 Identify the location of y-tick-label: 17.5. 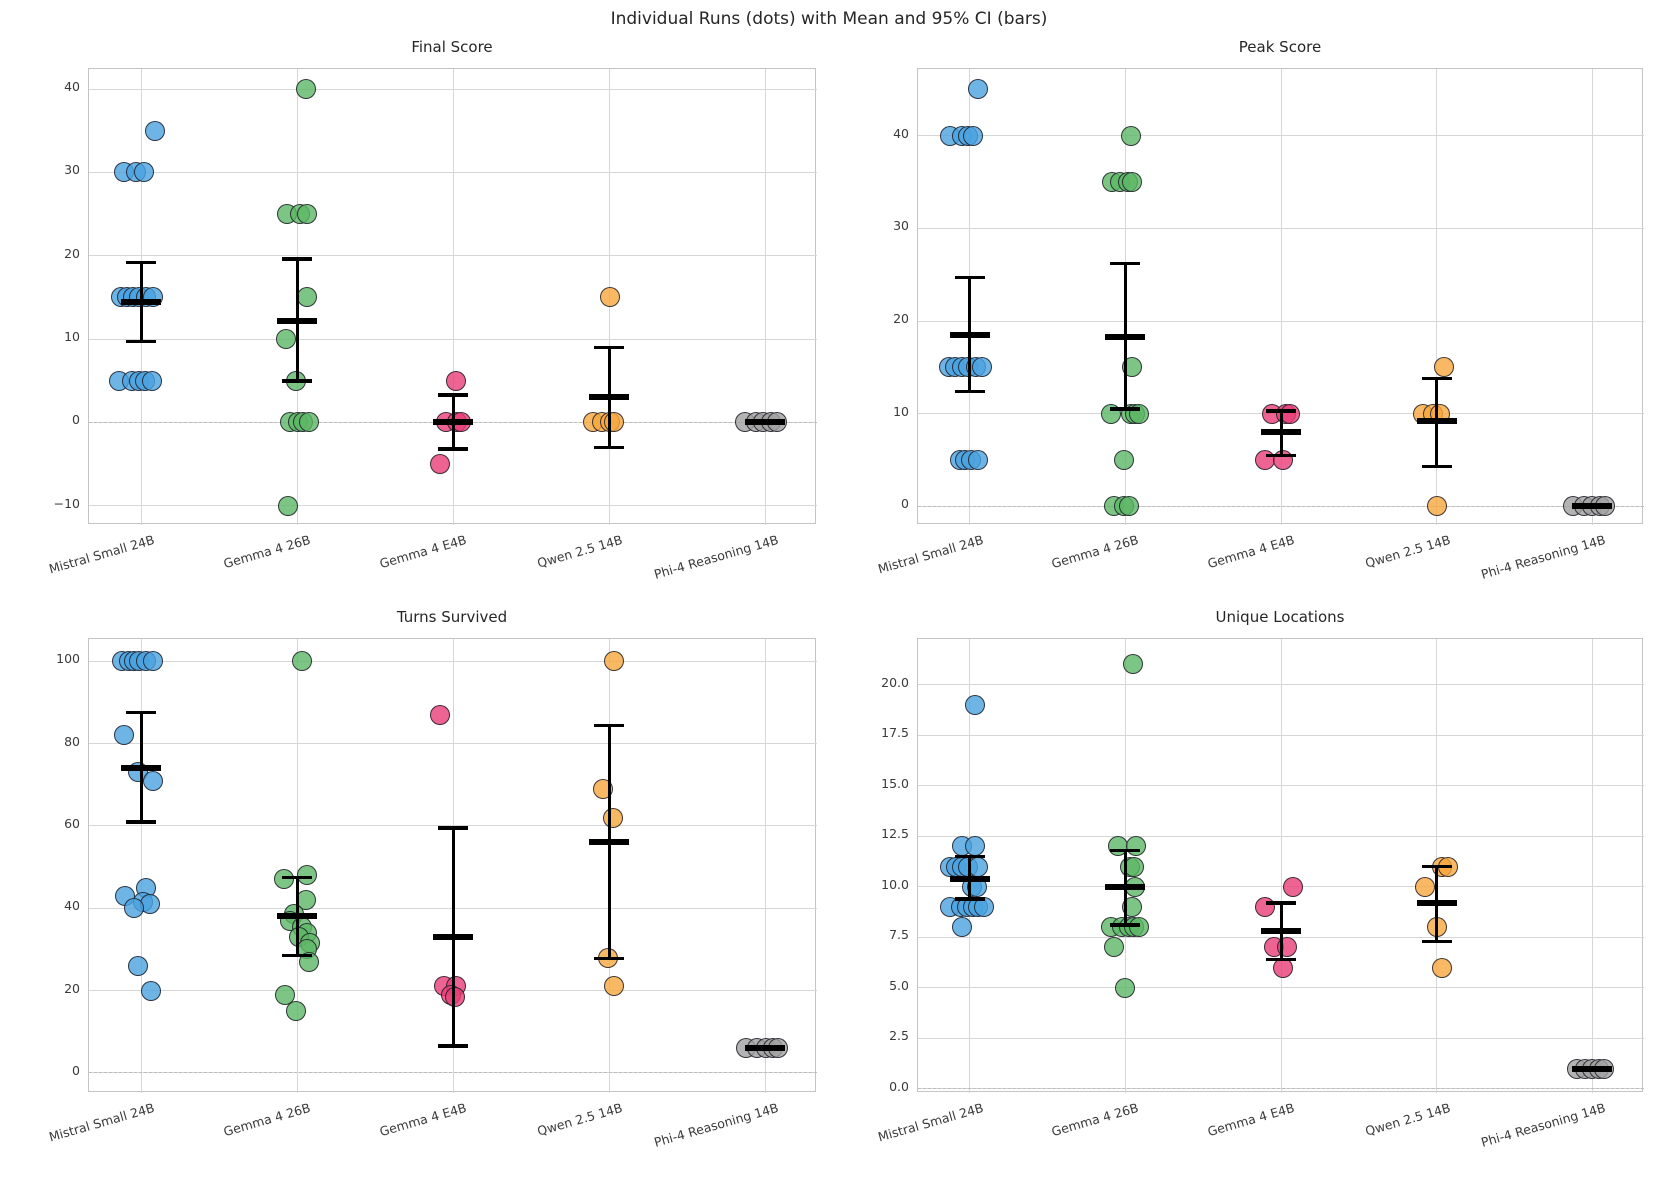
(895, 733).